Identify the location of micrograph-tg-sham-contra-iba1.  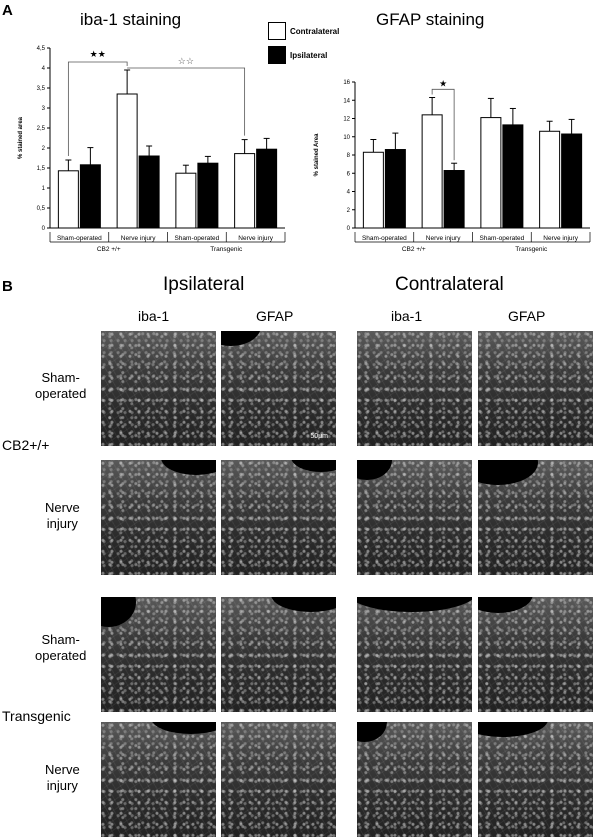
(414, 654).